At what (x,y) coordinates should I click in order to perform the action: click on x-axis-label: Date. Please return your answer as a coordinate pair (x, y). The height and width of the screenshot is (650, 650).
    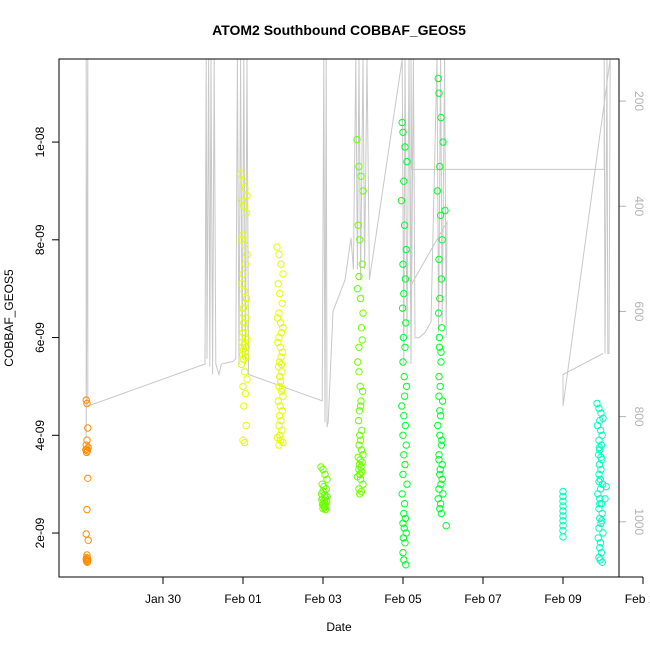
    Looking at the image, I should click on (339, 627).